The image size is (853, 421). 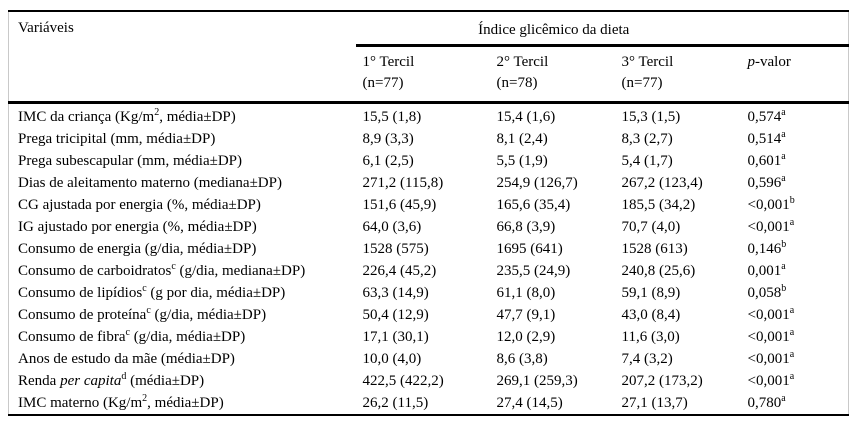 What do you see at coordinates (533, 270) in the screenshot?
I see `tercil-2-value: 235,5 (24,9)` at bounding box center [533, 270].